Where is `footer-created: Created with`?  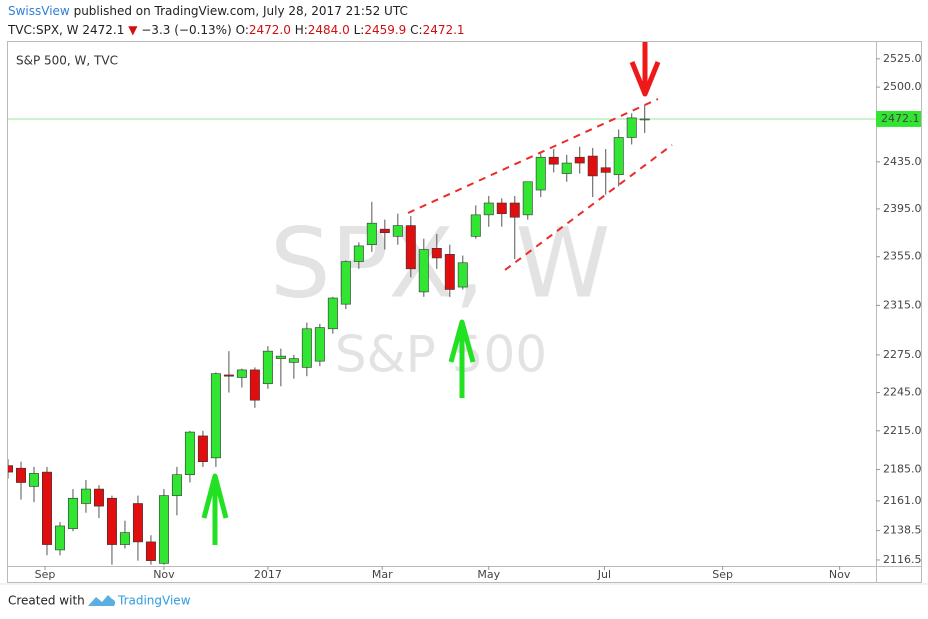
footer-created: Created with is located at coordinates (46, 601).